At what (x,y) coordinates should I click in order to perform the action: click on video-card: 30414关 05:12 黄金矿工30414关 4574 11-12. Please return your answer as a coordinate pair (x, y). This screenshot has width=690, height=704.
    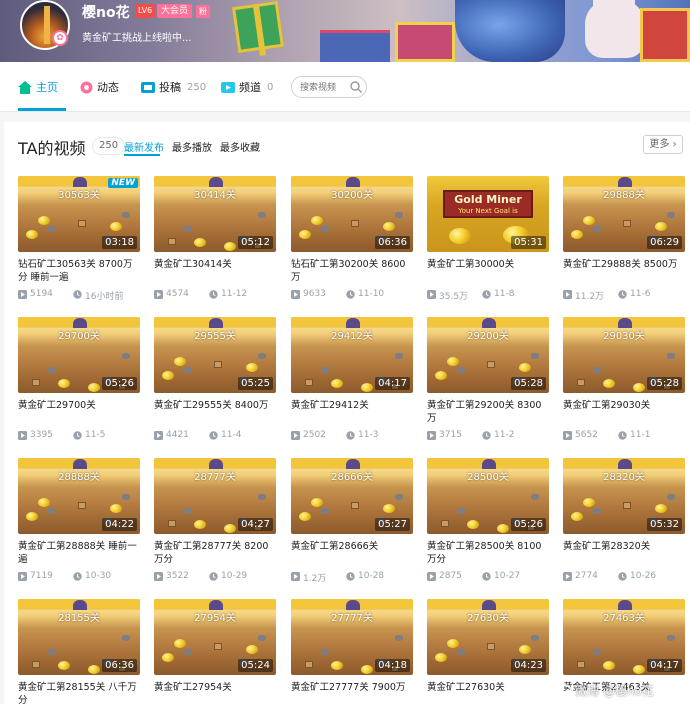
    Looking at the image, I should click on (215, 237).